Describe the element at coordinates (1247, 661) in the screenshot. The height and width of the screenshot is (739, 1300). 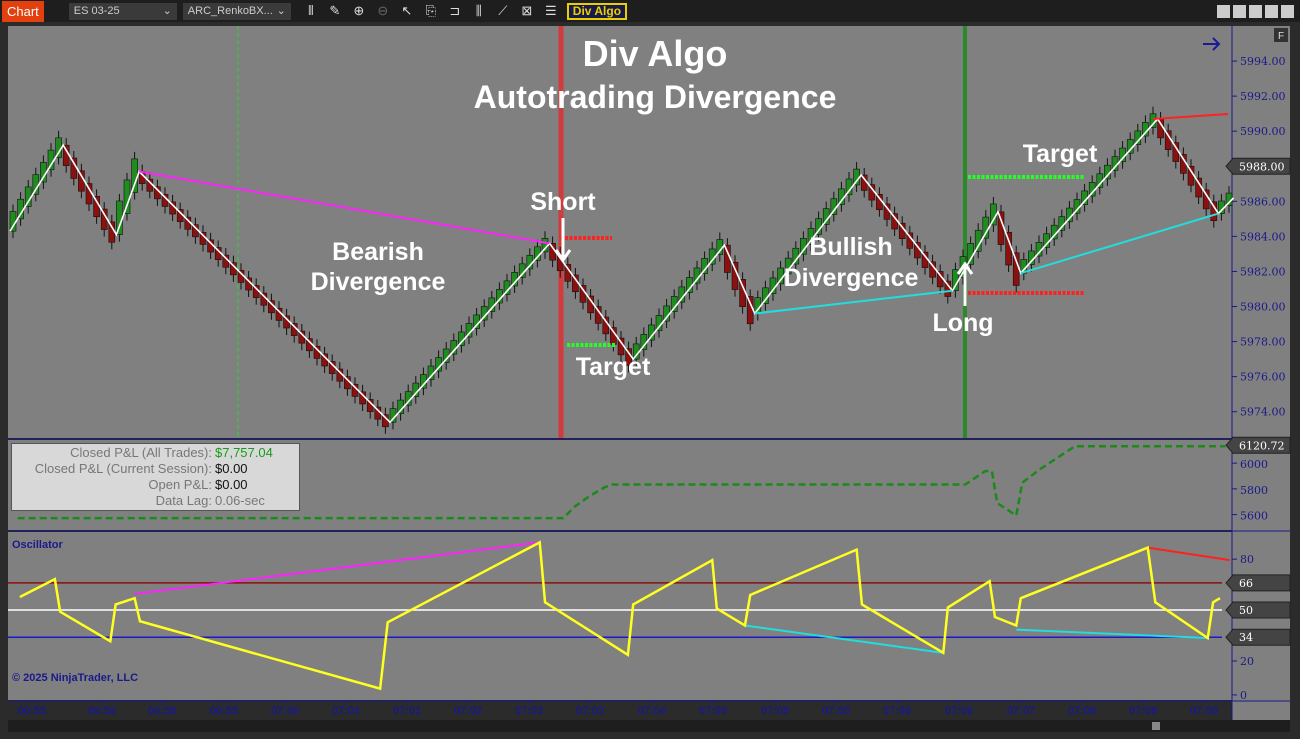
I see `osc-tick-label: 20` at that location.